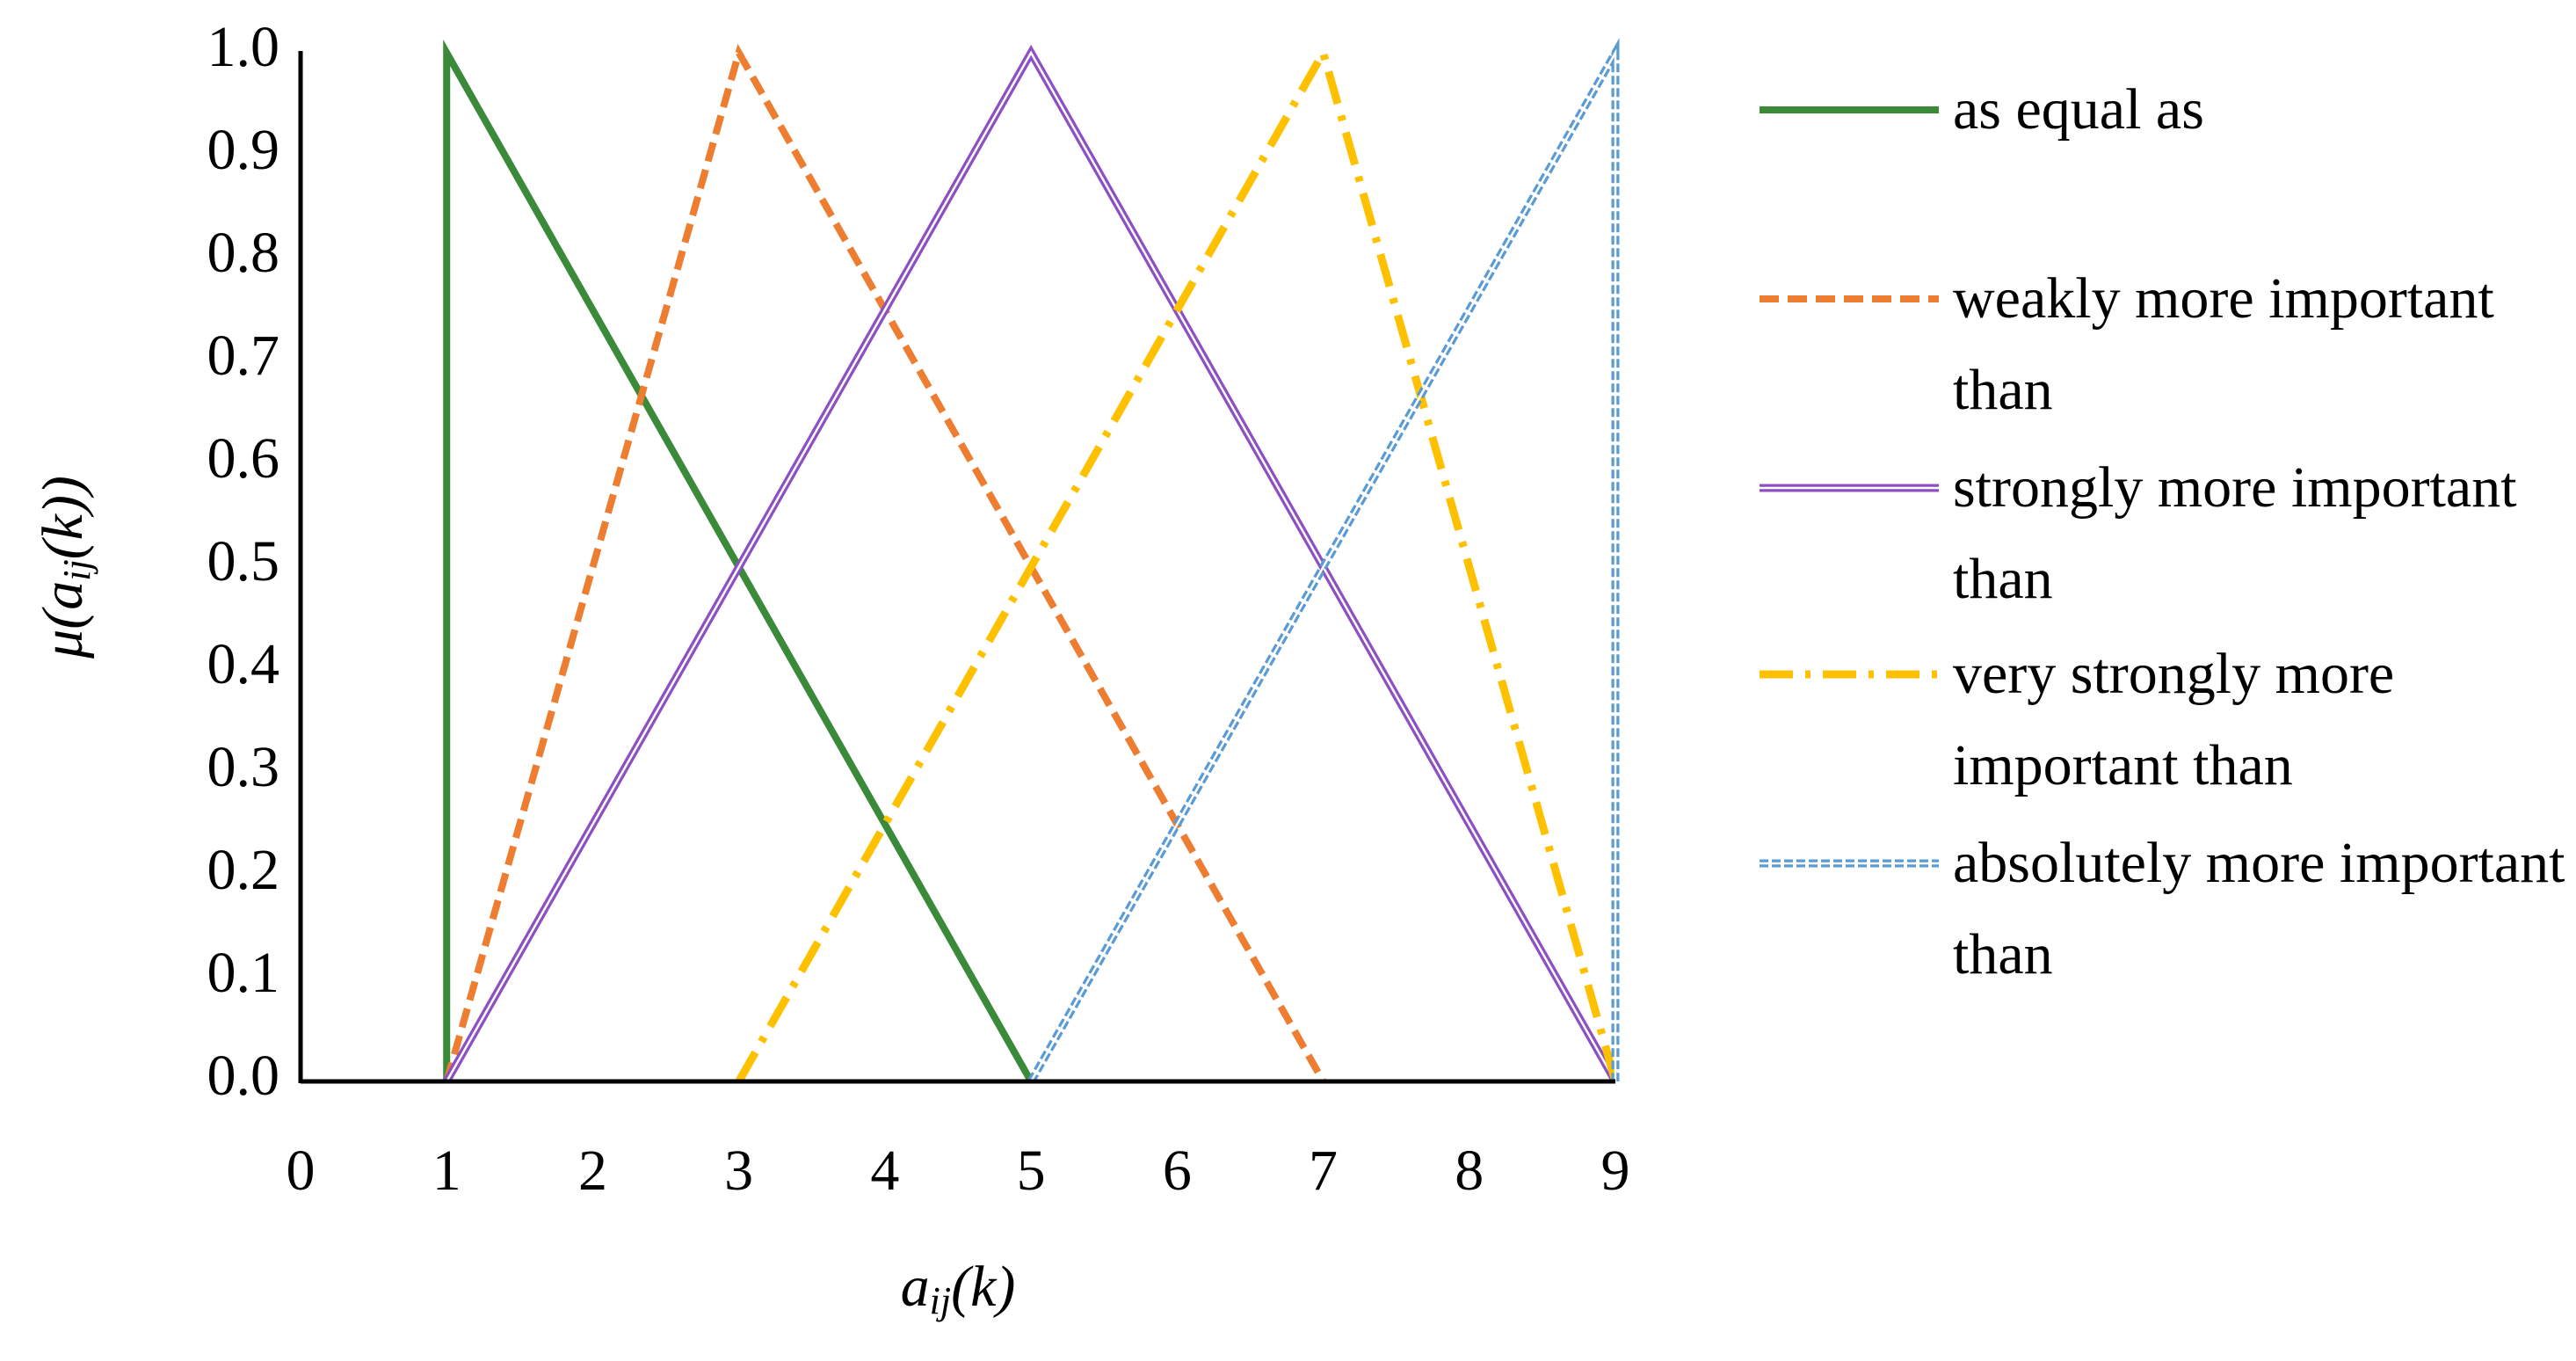 Image resolution: width=2576 pixels, height=1361 pixels. I want to click on x-tick-label: 1, so click(446, 1171).